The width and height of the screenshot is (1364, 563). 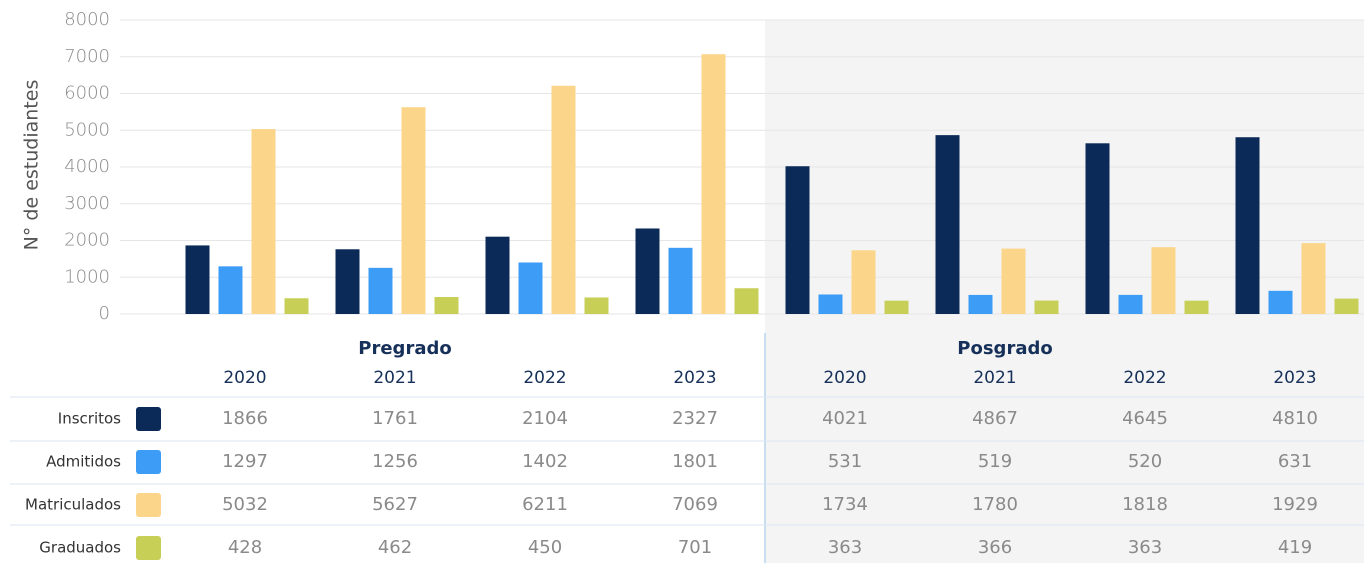 What do you see at coordinates (87, 93) in the screenshot?
I see `y-tick-label: 6000` at bounding box center [87, 93].